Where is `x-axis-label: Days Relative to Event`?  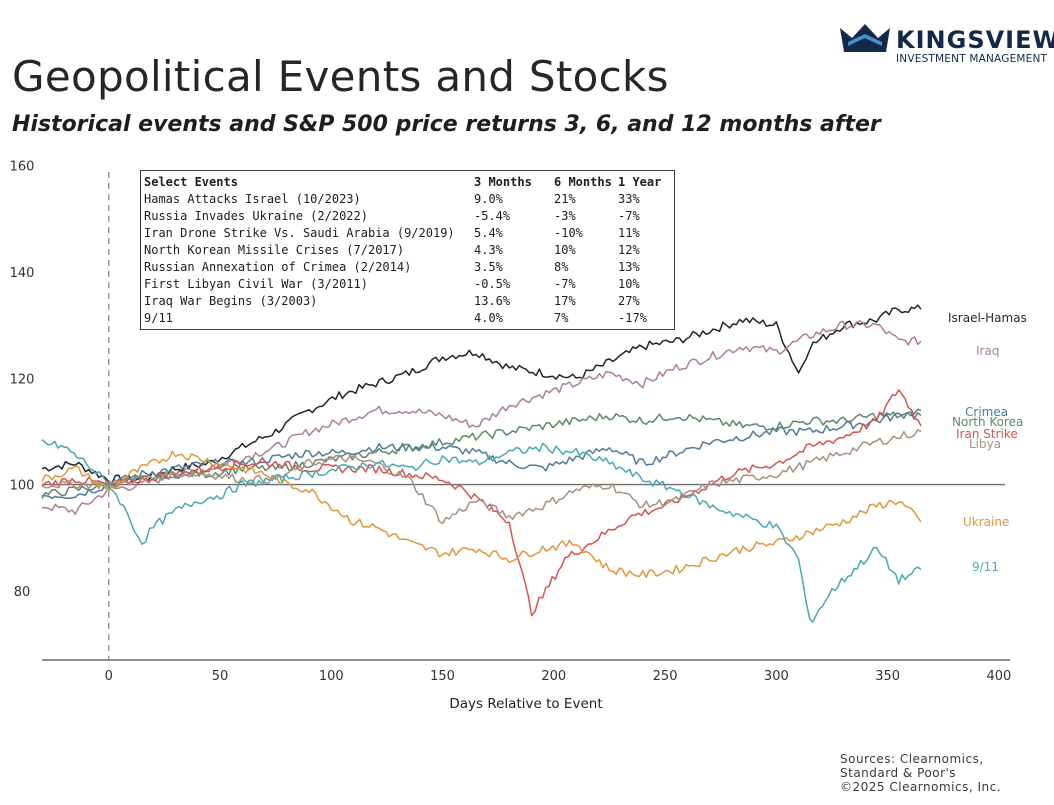
x-axis-label: Days Relative to Event is located at coordinates (525, 704).